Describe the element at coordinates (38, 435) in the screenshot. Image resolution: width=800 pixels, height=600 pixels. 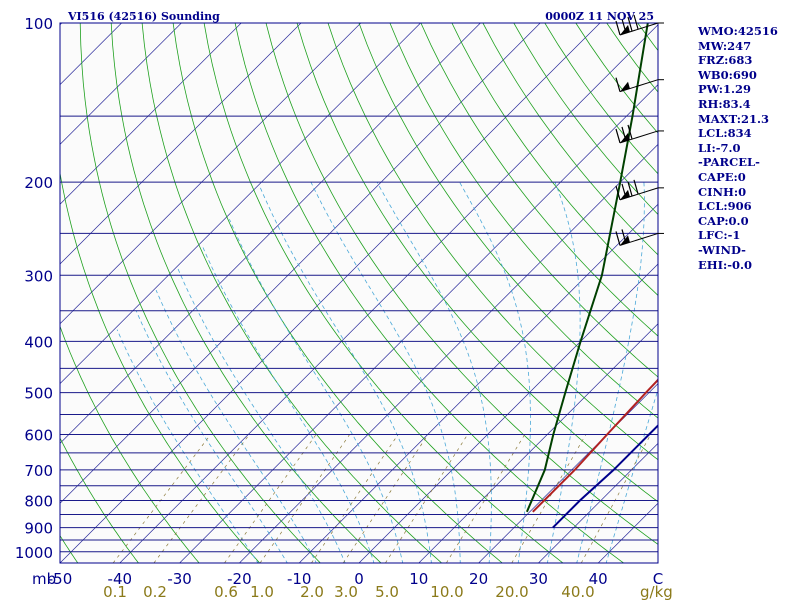
I see `pressure-tick-label: 600` at that location.